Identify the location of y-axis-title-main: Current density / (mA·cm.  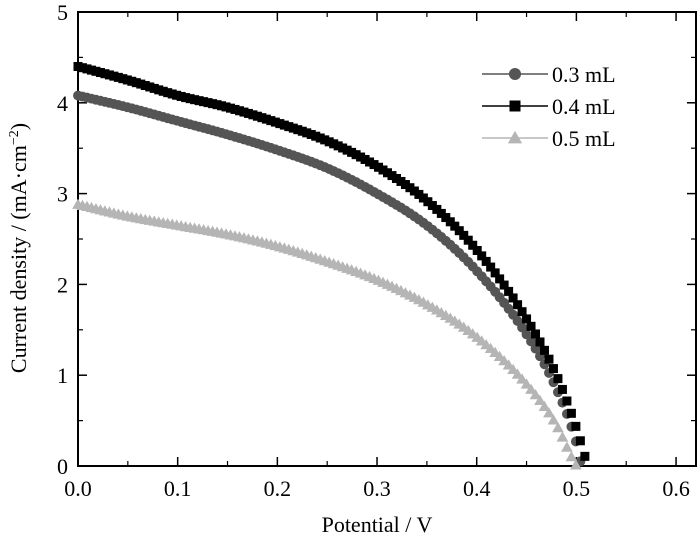
(18, 259).